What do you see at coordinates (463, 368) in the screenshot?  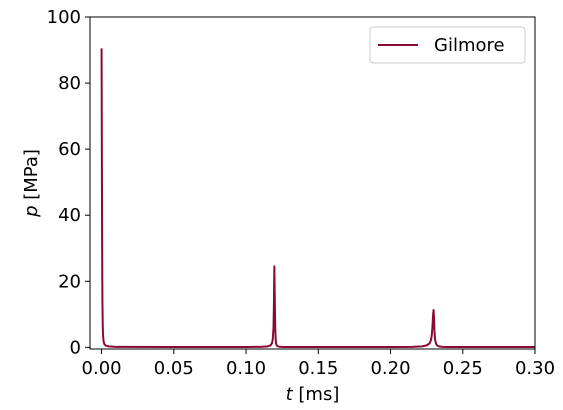 I see `x-tick-label: 0.25` at bounding box center [463, 368].